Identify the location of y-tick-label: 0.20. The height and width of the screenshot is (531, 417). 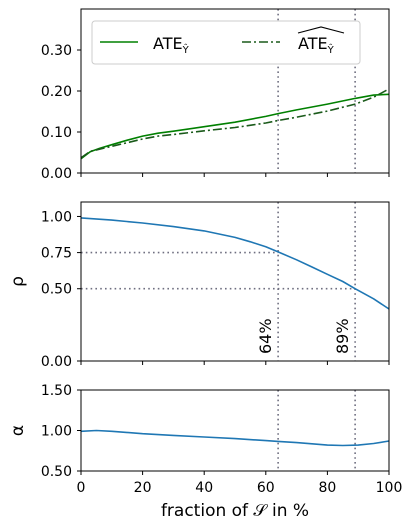
(56, 92).